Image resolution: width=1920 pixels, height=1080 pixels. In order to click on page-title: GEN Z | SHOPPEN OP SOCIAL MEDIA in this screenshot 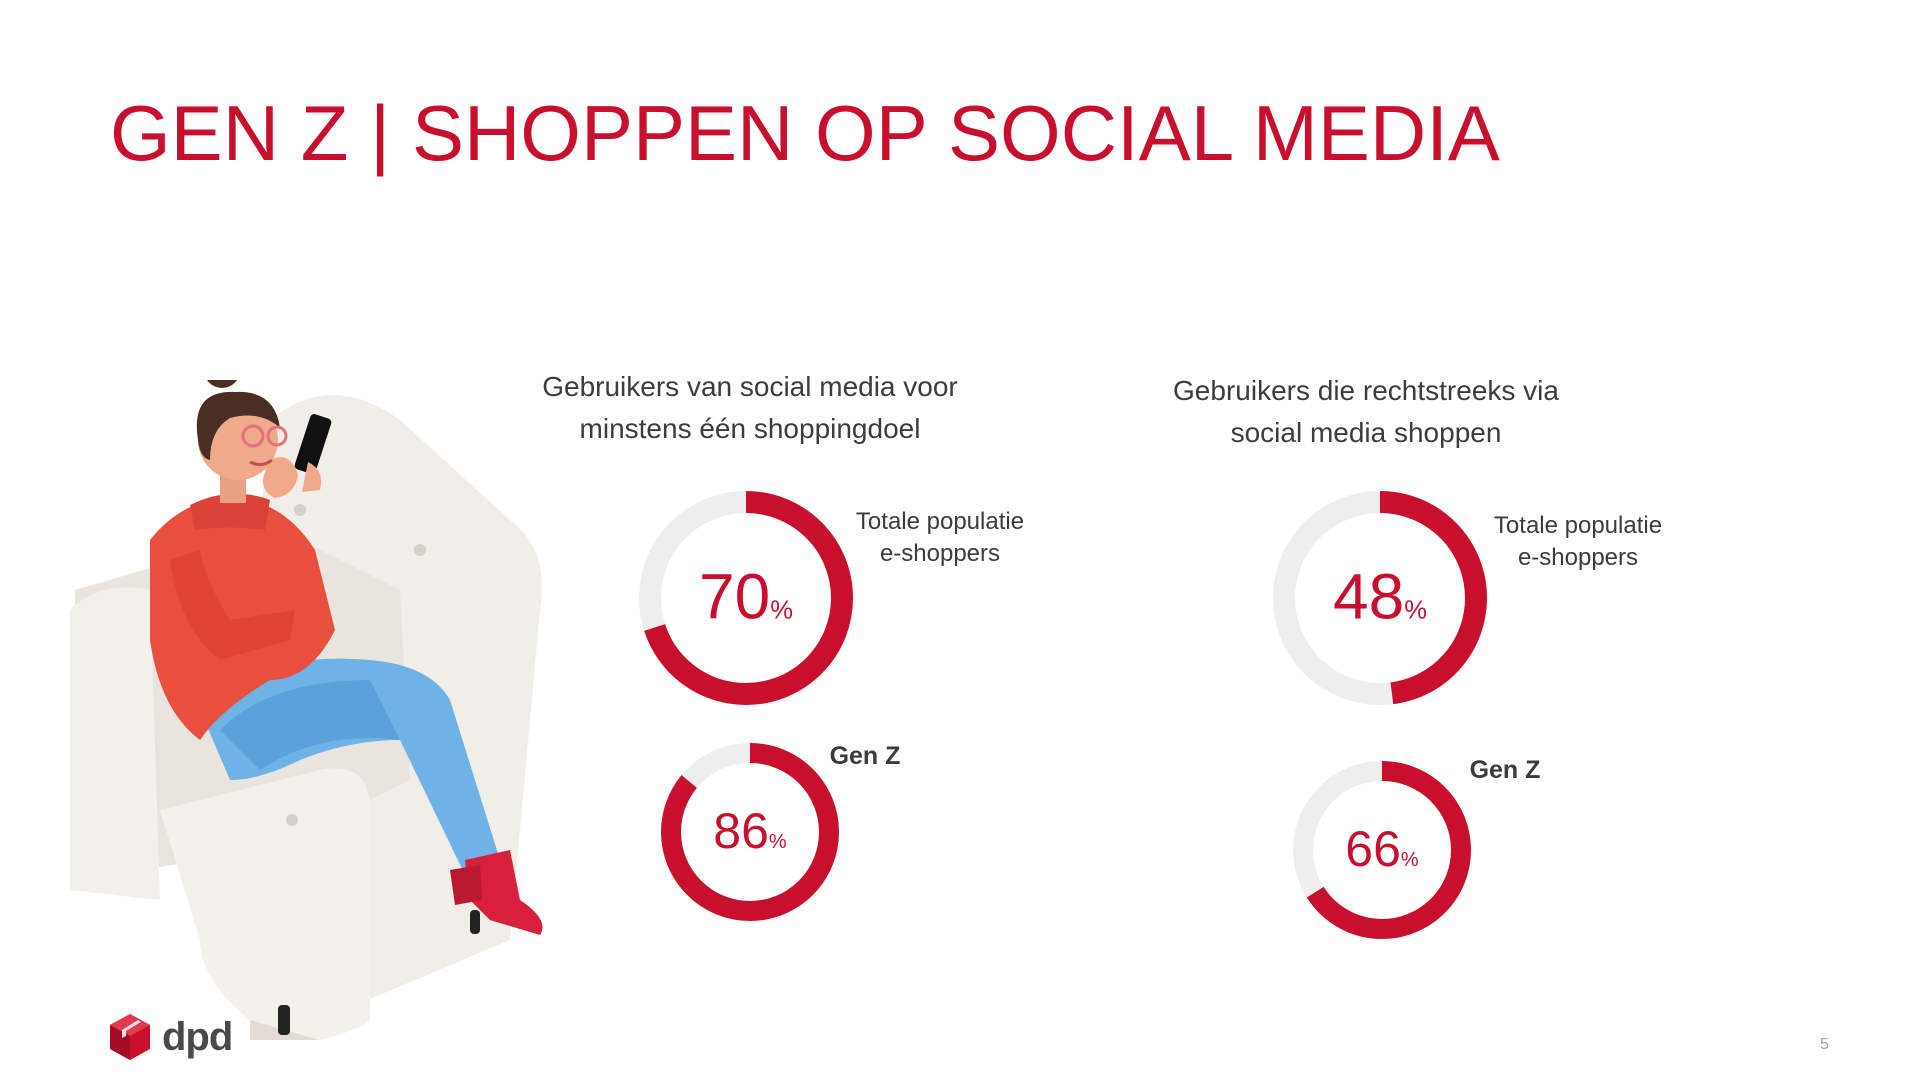, I will do `click(805, 133)`.